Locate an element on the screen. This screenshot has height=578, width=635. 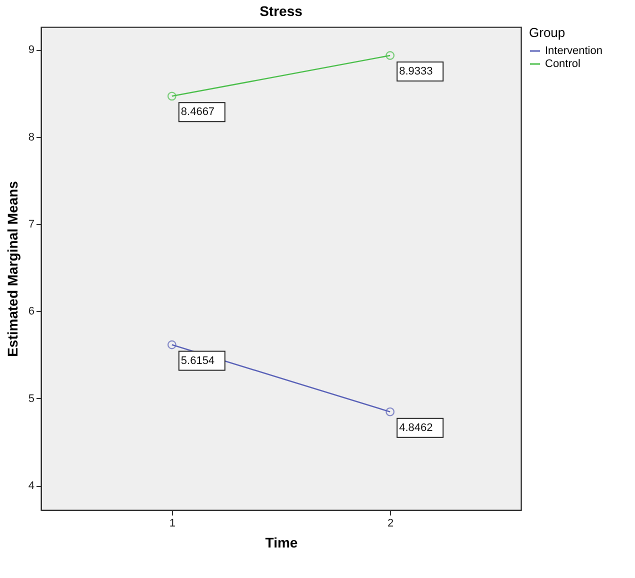
y-tick-label: 9 is located at coordinates (31, 50).